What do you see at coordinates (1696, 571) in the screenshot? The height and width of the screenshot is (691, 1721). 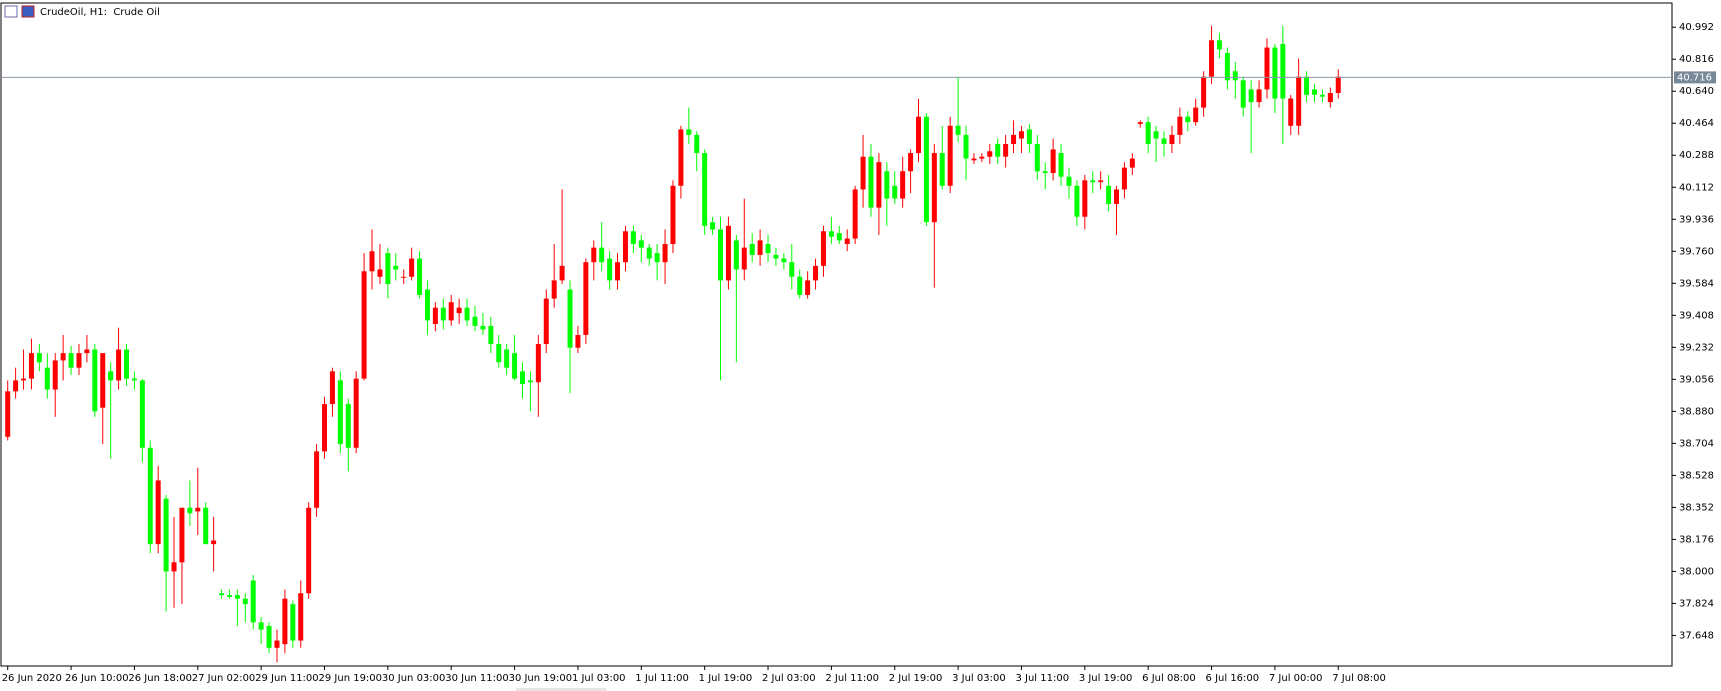 I see `y-tick-label: 38.000` at bounding box center [1696, 571].